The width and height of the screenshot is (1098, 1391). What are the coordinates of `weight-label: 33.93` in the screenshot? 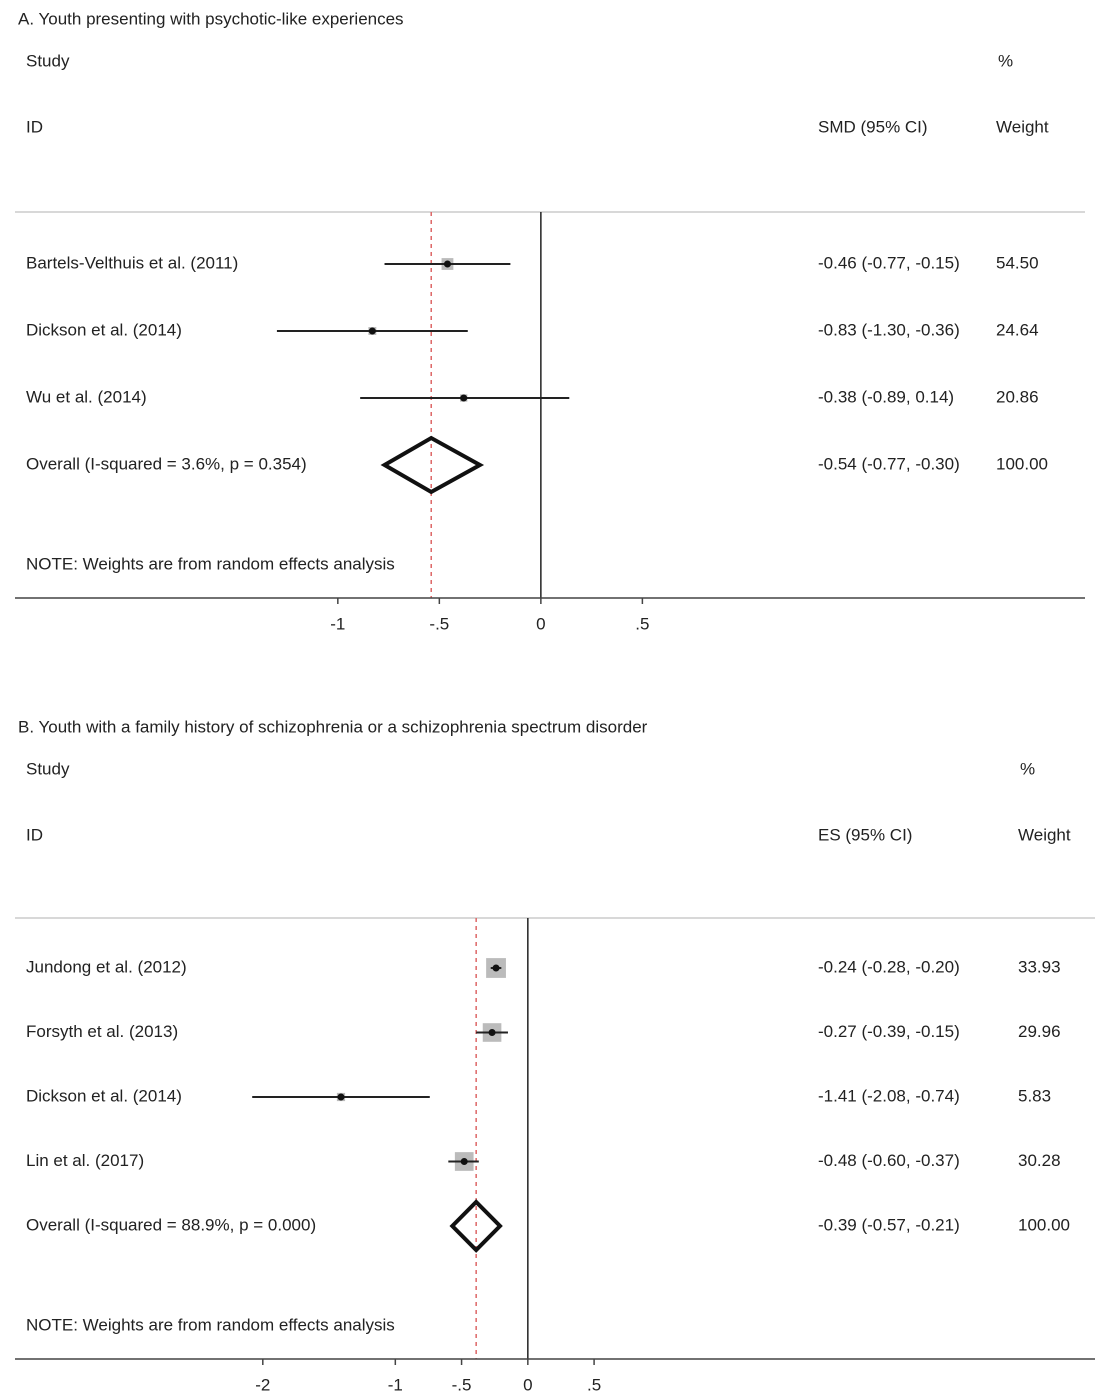 It's located at (1039, 966).